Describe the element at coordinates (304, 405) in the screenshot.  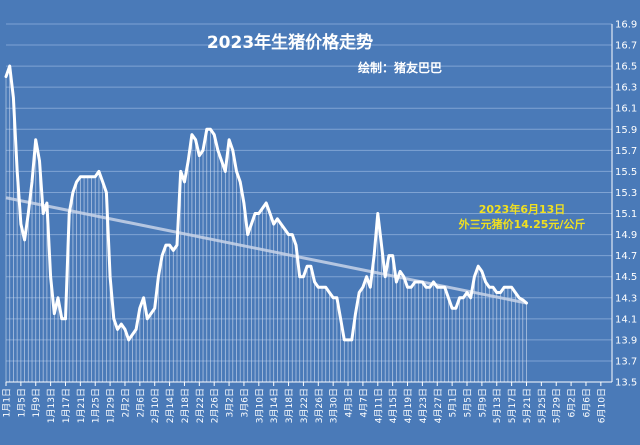
I see `x-tick-label-20: 3月22日` at that location.